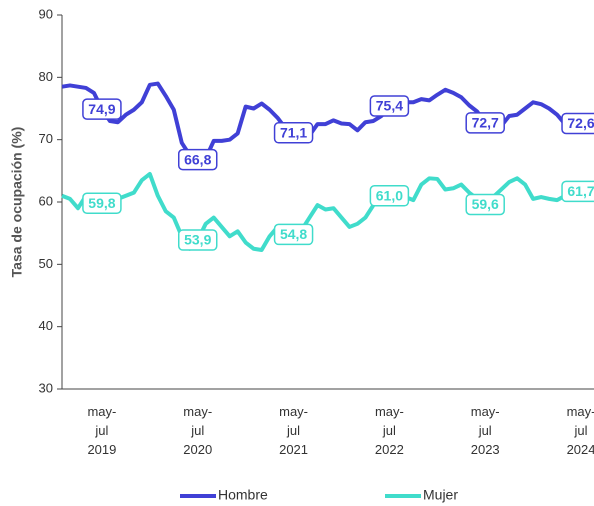 The height and width of the screenshot is (506, 594). I want to click on legend-label: Mujer, so click(440, 495).